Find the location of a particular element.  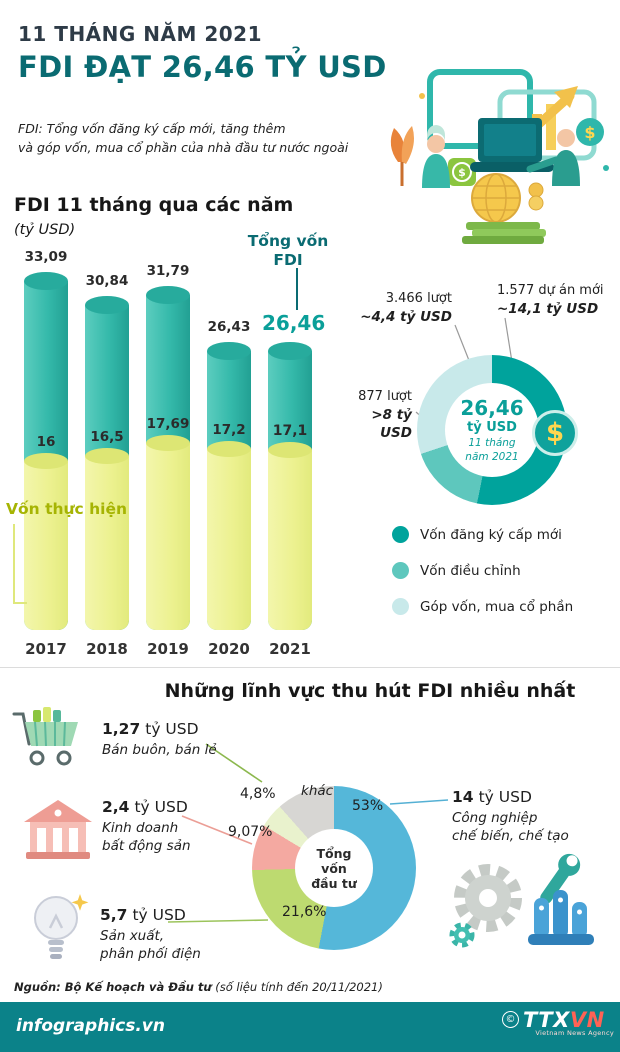

sector-name: Kinh doanh bất động sản is located at coordinates (146, 837).